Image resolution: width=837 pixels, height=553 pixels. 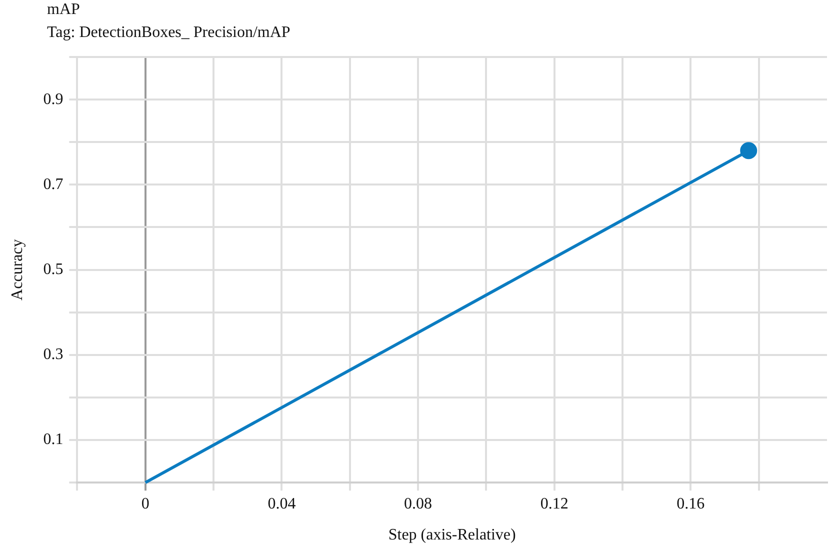 What do you see at coordinates (53, 355) in the screenshot?
I see `y-tick-label: 0.3` at bounding box center [53, 355].